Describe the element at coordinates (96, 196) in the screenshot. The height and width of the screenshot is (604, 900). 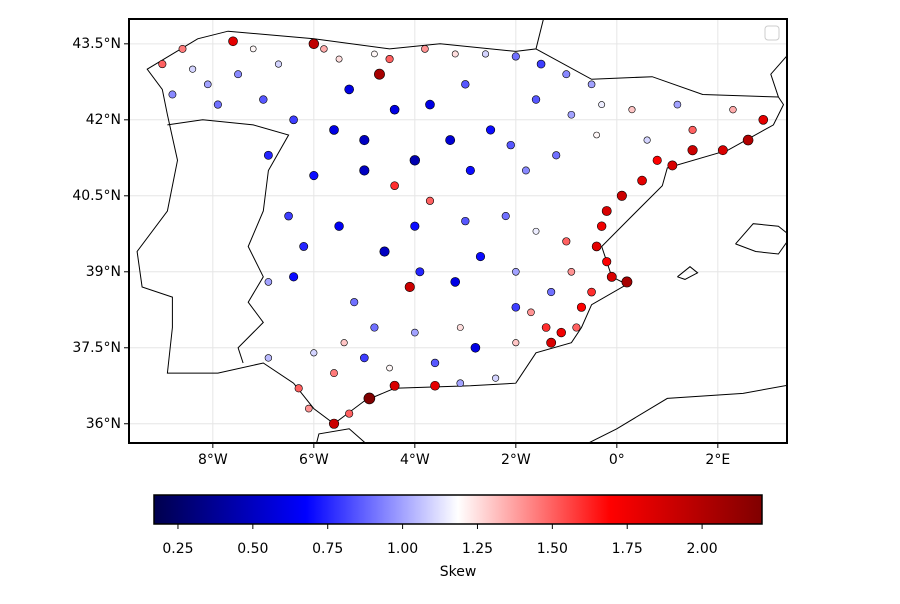
I see `y-tick-label: 40.5°N` at that location.